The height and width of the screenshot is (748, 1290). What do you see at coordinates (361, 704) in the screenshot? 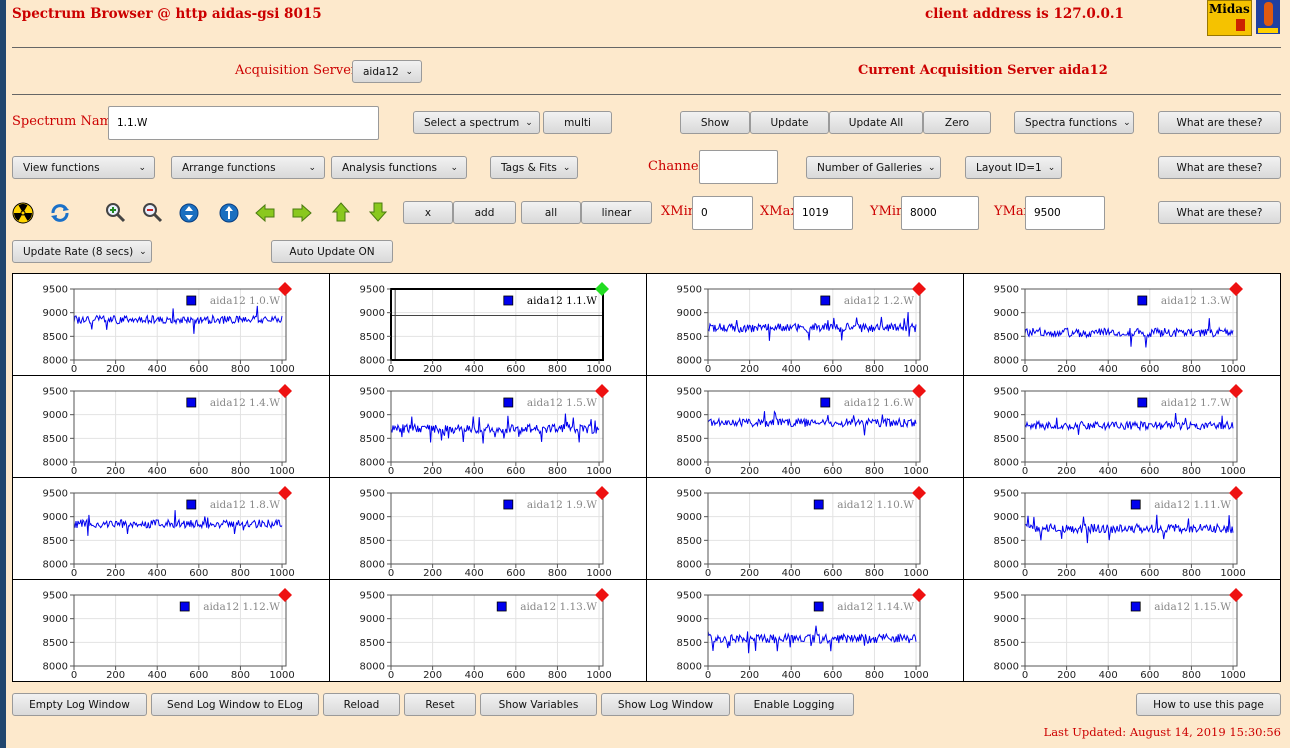
I see `reload-button: Reload` at bounding box center [361, 704].